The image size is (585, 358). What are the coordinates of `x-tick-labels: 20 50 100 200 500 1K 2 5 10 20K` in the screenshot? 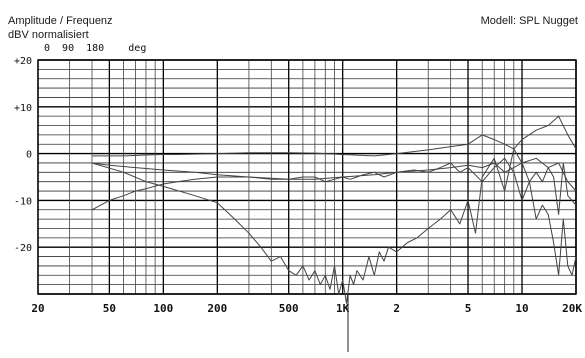 It's located at (306, 308).